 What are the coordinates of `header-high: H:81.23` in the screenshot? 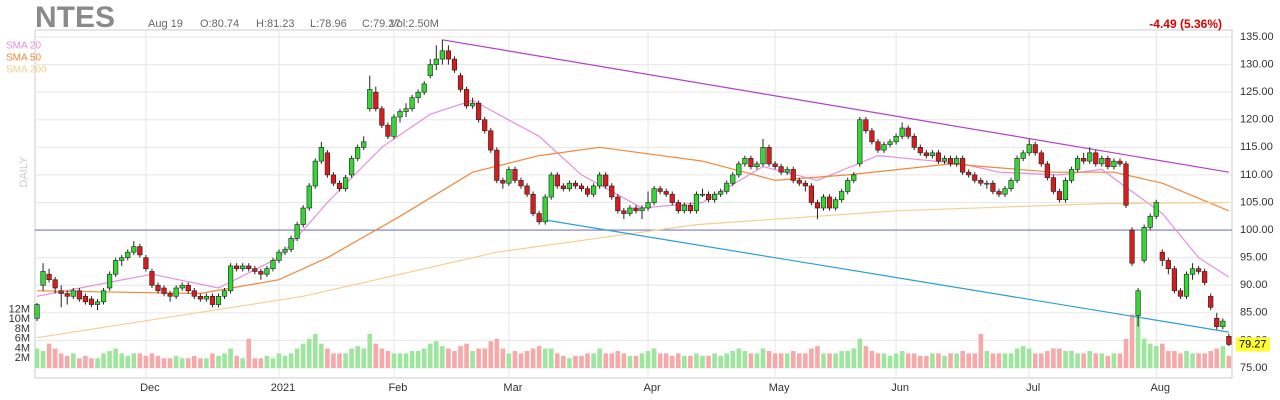 It's located at (275, 24).